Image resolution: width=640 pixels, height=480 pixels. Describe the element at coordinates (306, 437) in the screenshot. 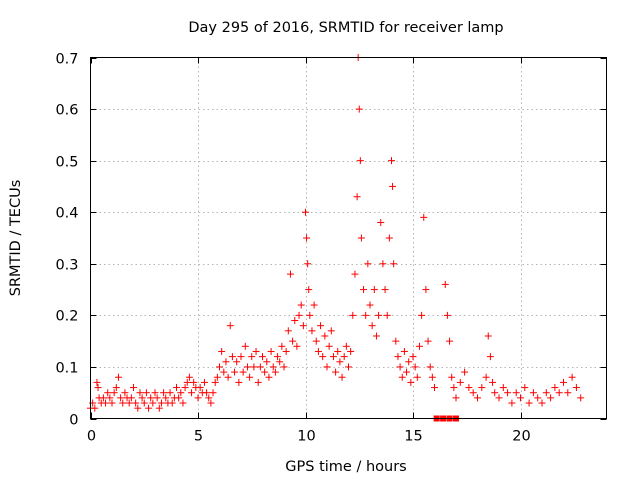

I see `x-tick-label: 10` at that location.